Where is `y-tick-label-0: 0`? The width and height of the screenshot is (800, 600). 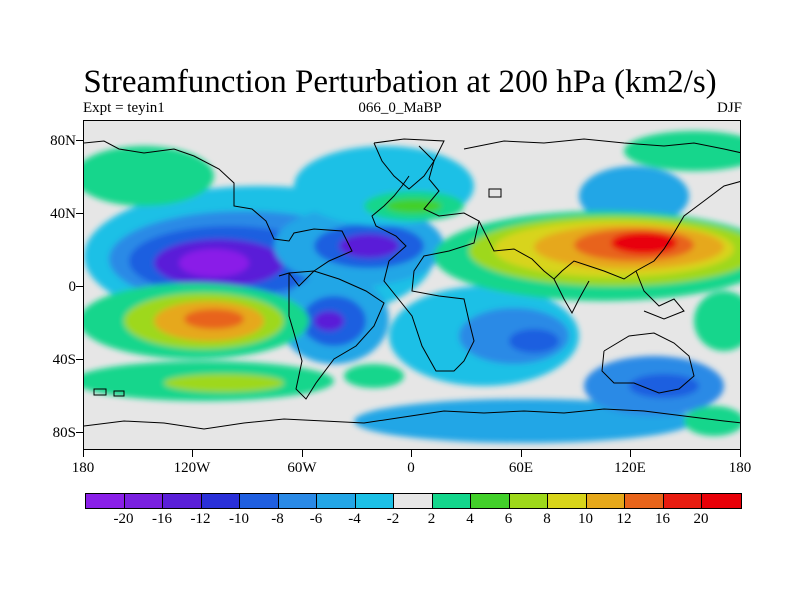 y-tick-label-0: 0 is located at coordinates (72, 287).